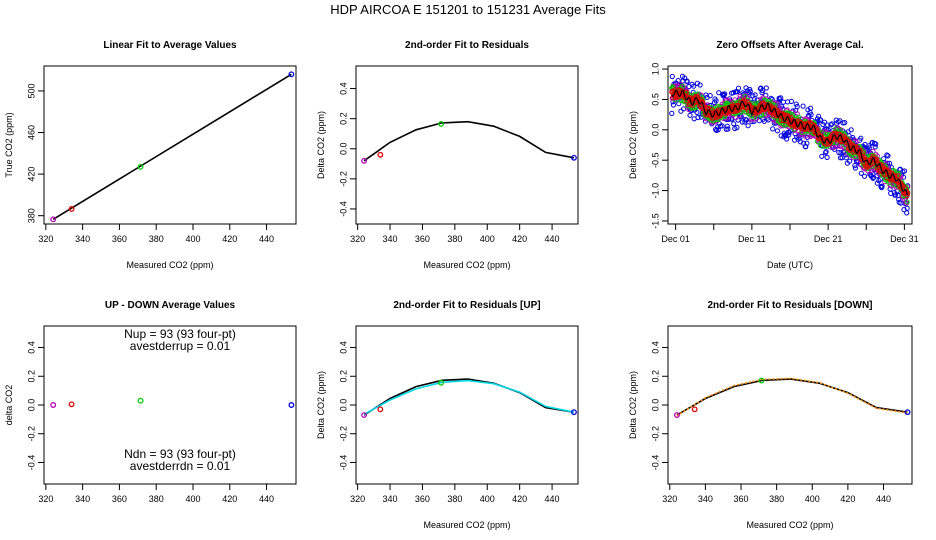 The image size is (936, 540). I want to click on y-tick-label: -1.0, so click(655, 191).